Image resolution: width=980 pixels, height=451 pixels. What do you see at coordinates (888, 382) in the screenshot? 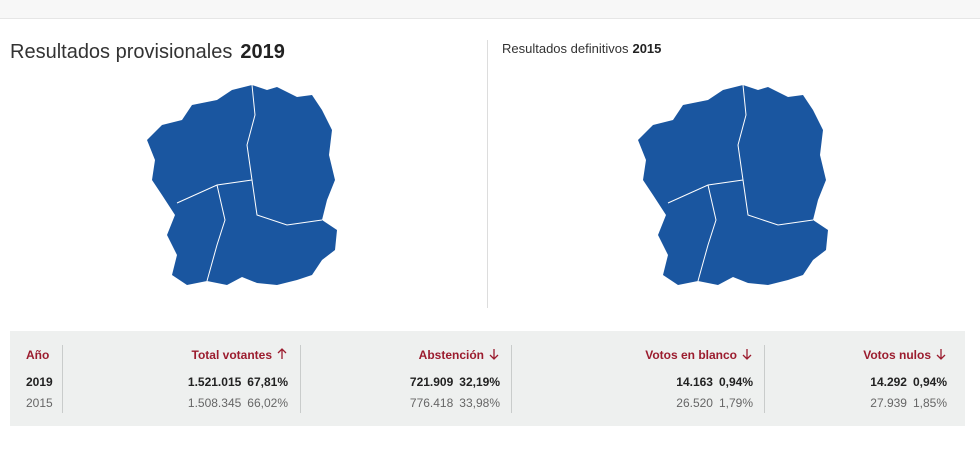
I see `count: 14.292` at bounding box center [888, 382].